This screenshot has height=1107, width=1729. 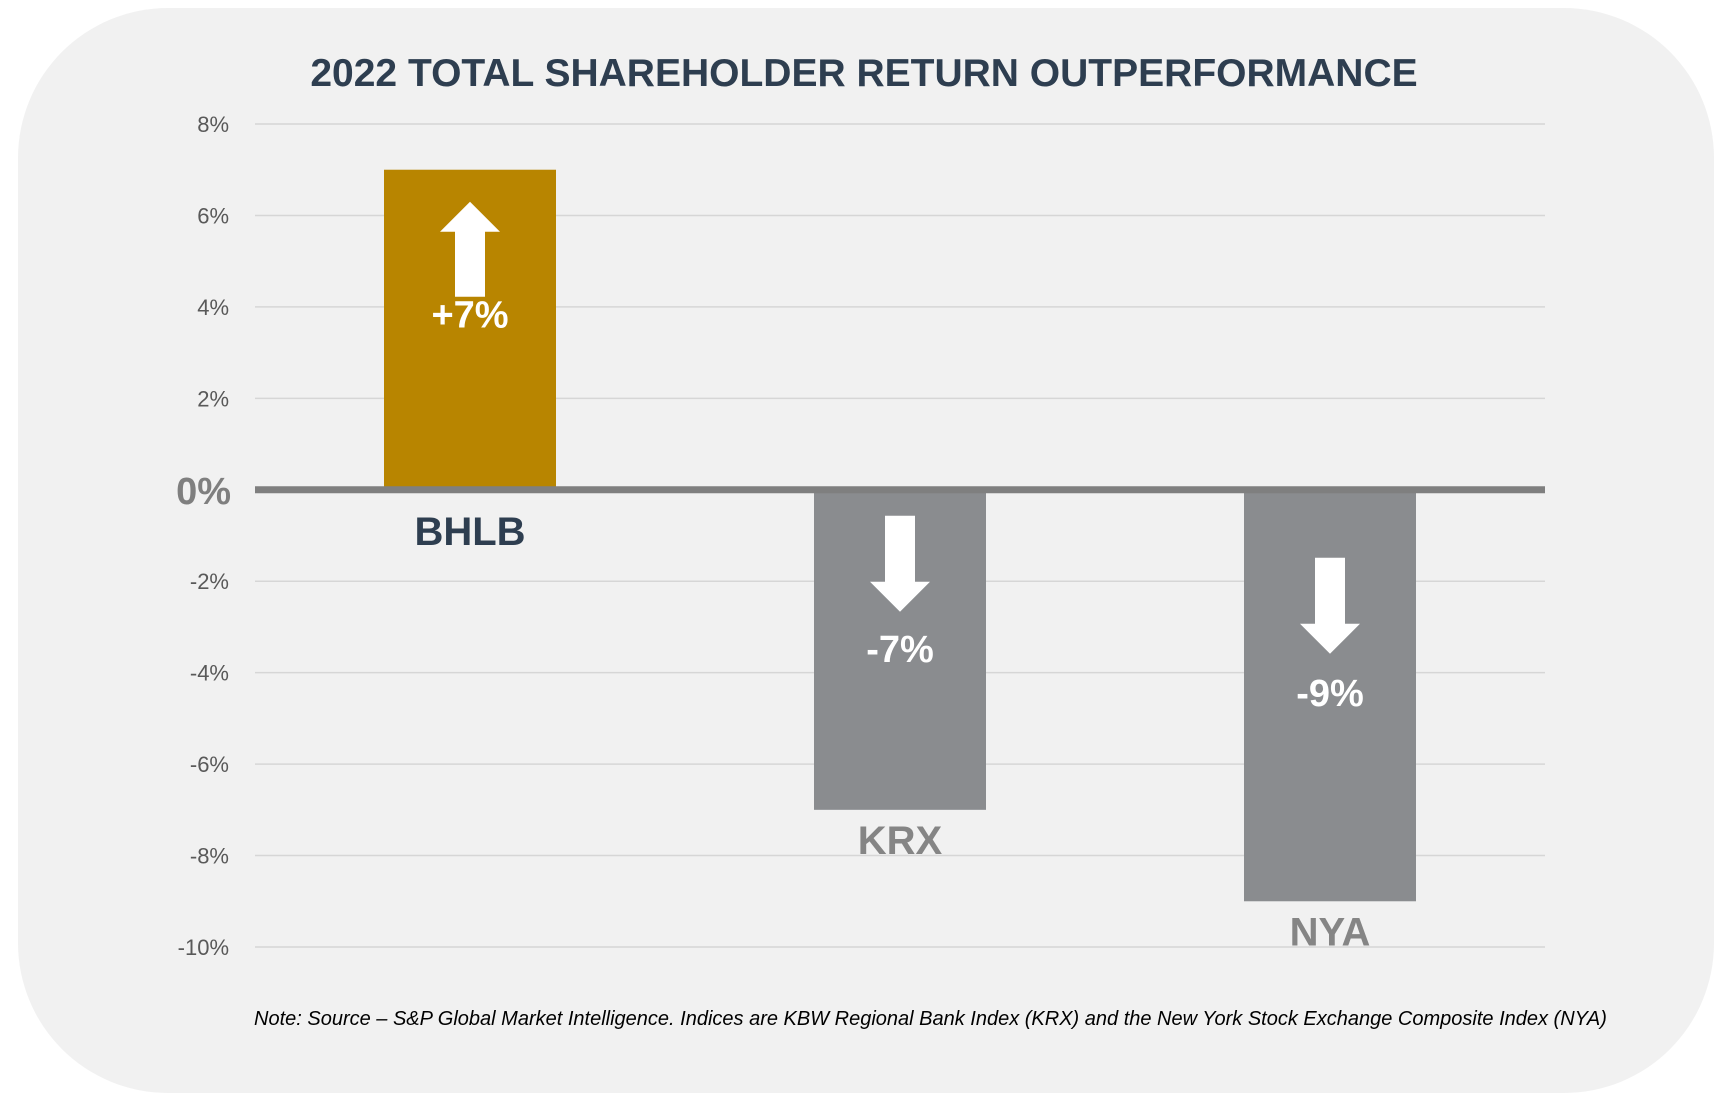 I want to click on y-tick-label: -8%, so click(x=209, y=856).